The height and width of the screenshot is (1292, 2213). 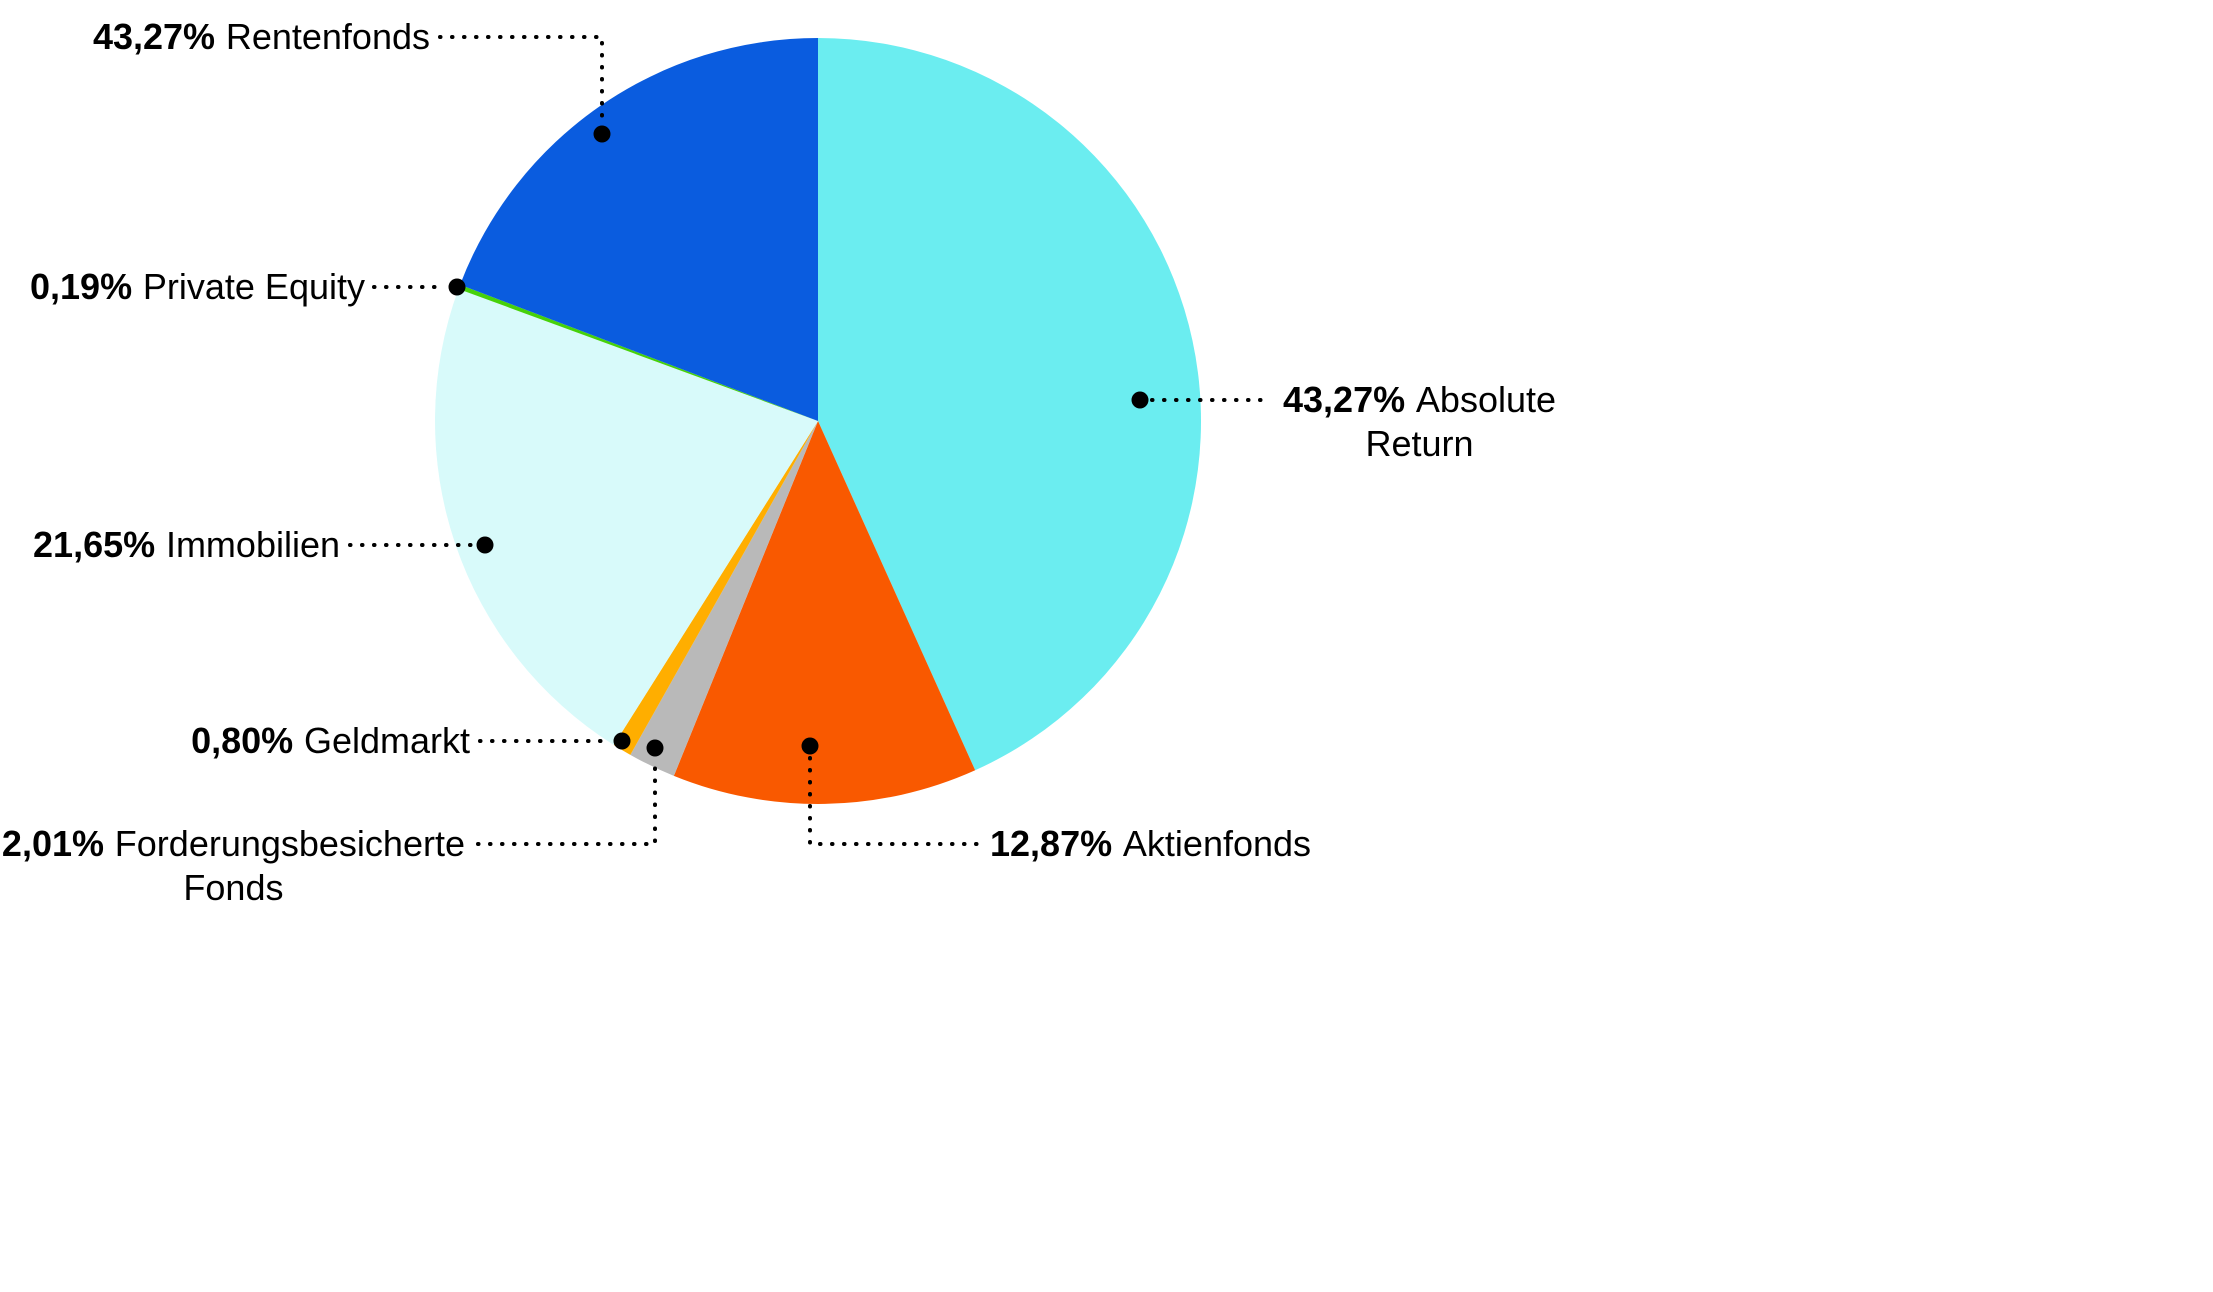 I want to click on segment-name: Immobilien, so click(x=252, y=544).